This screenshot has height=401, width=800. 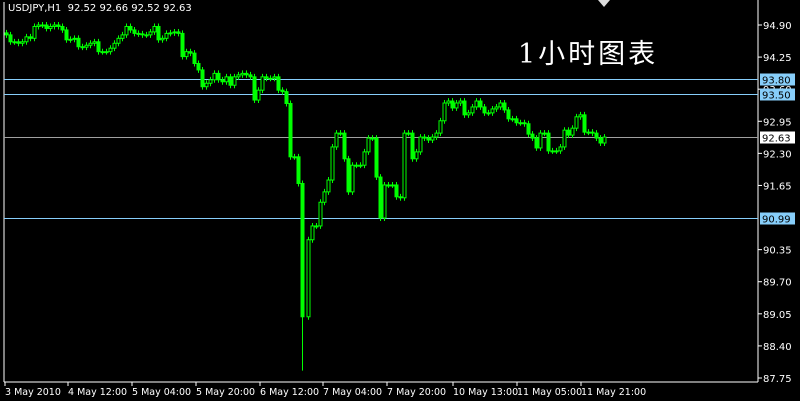 What do you see at coordinates (352, 392) in the screenshot?
I see `x-tick-label: 7 May 04:00` at bounding box center [352, 392].